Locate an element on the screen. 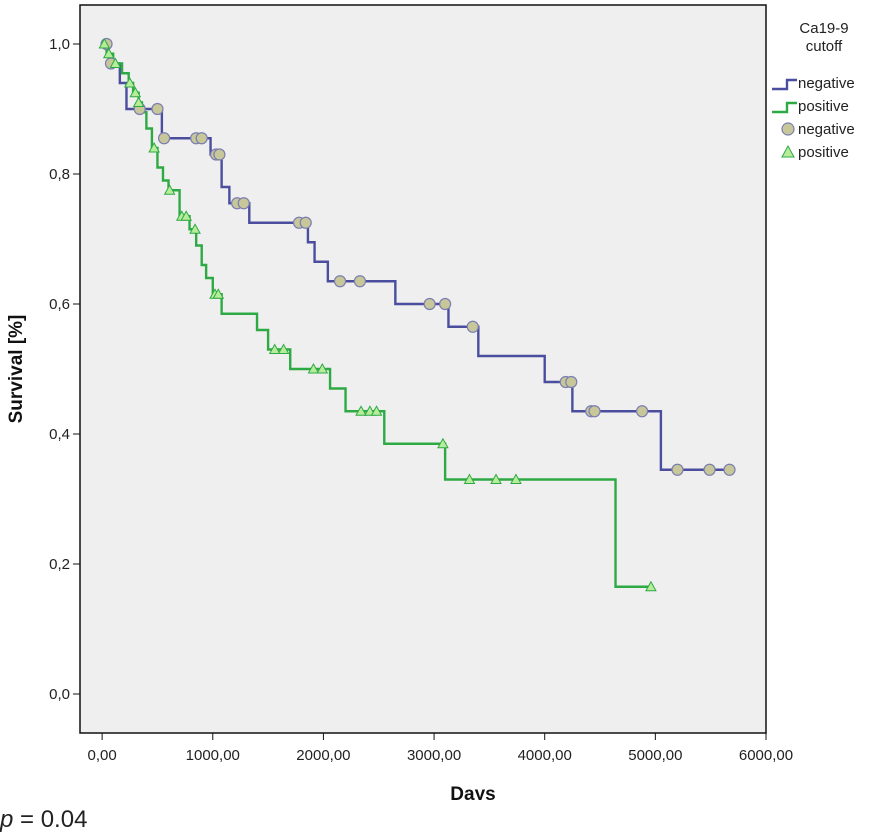 This screenshot has width=881, height=839. p-value-annotation: p = 0.04 is located at coordinates (43, 820).